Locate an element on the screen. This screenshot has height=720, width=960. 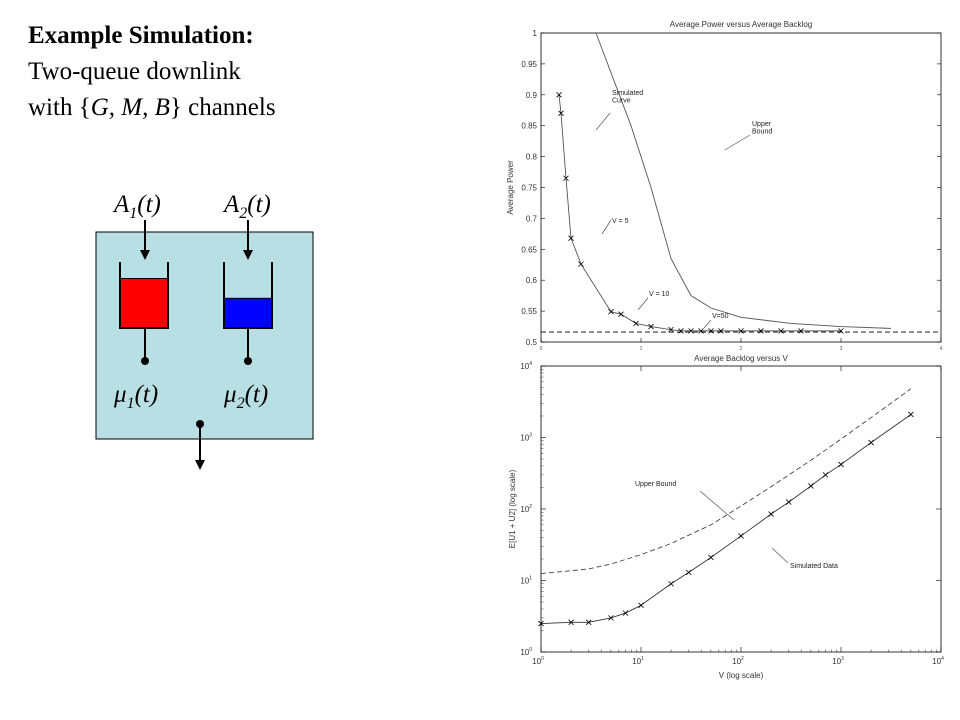
x-tick-label: 10¹ is located at coordinates (638, 661).